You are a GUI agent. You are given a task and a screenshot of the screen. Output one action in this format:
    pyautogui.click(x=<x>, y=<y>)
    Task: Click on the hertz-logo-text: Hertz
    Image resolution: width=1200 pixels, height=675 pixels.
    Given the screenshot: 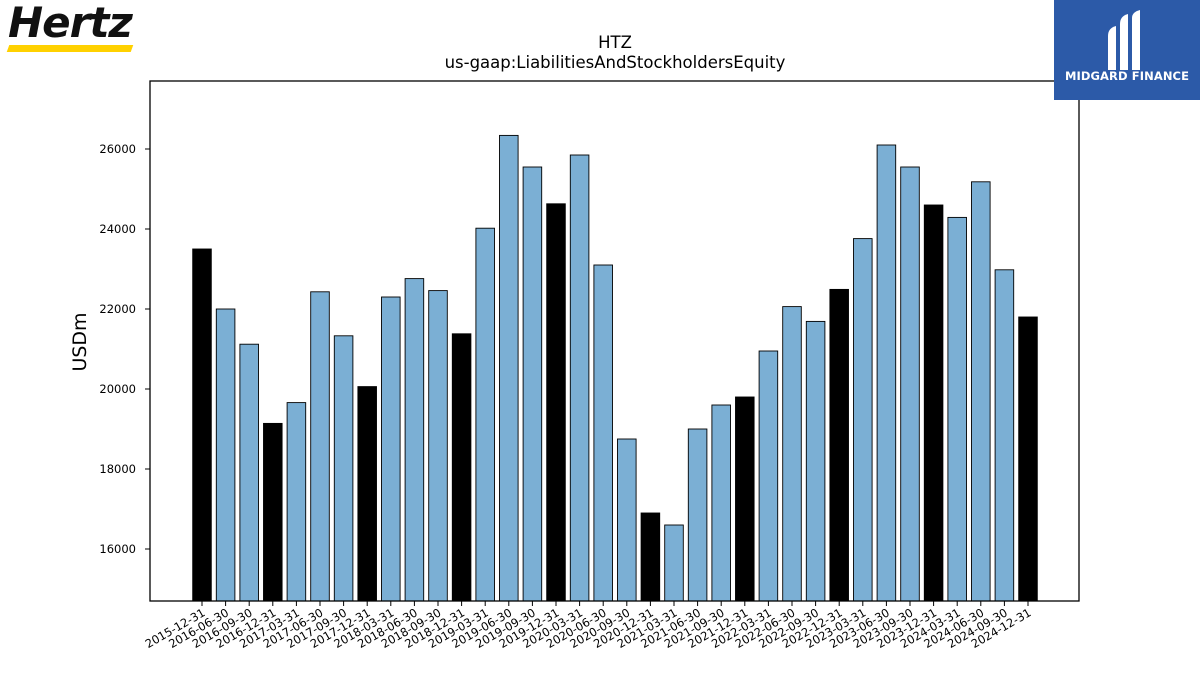 What is the action you would take?
    pyautogui.click(x=70, y=23)
    